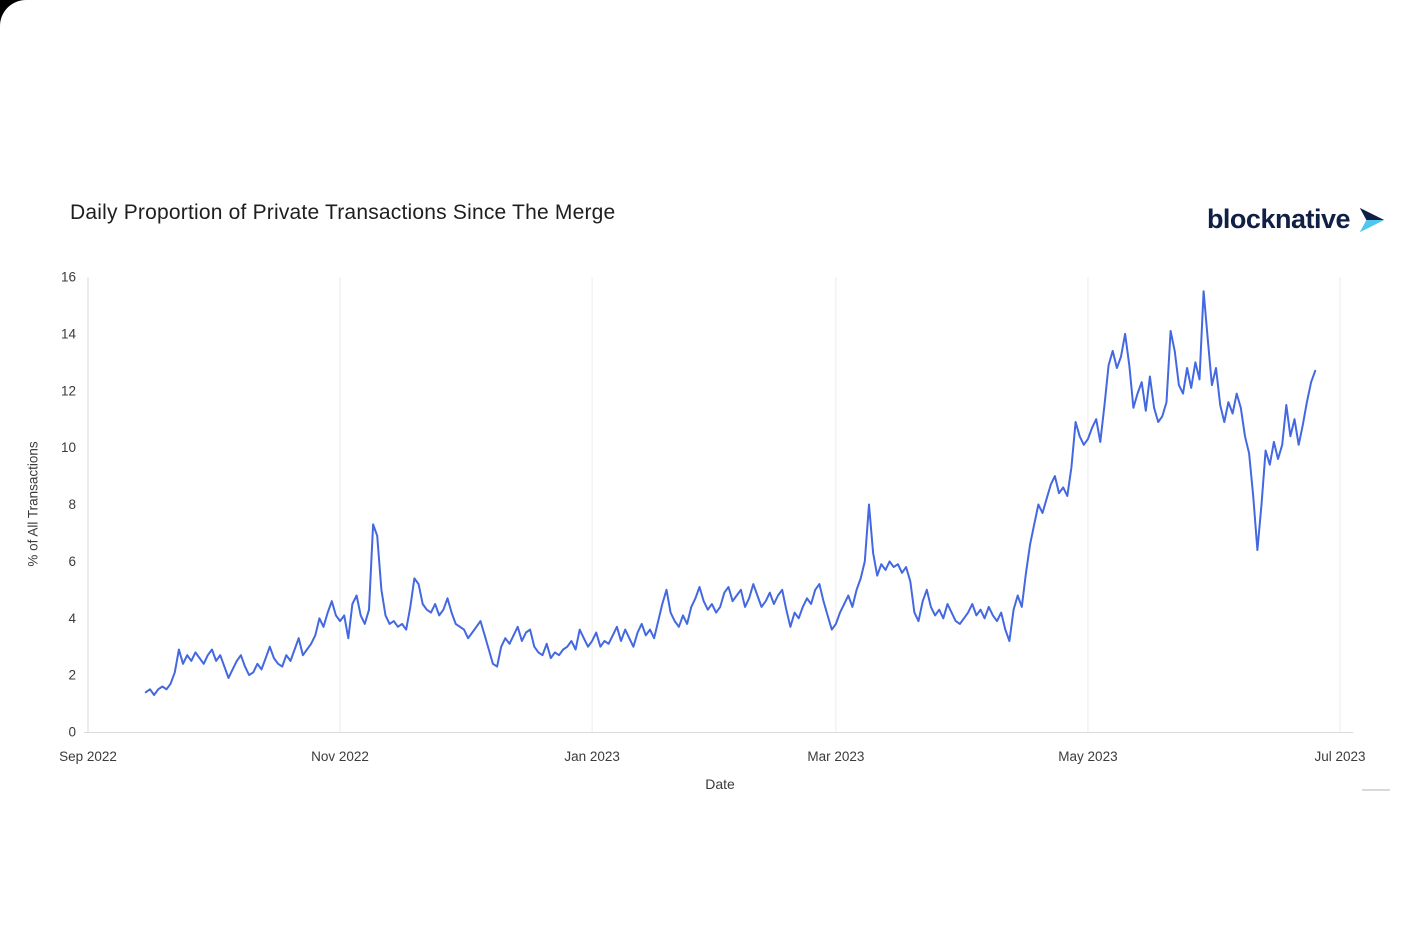 This screenshot has height=938, width=1407. What do you see at coordinates (72, 618) in the screenshot?
I see `y-tick-label: 4` at bounding box center [72, 618].